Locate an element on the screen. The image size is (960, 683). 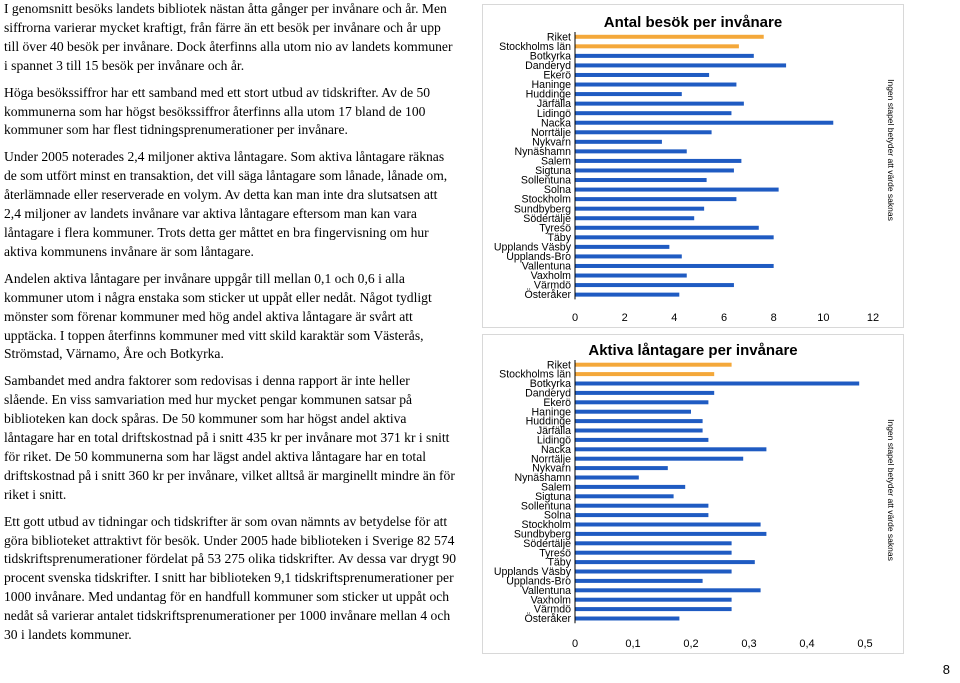
category-label: Stockholms län is located at coordinates (535, 375).